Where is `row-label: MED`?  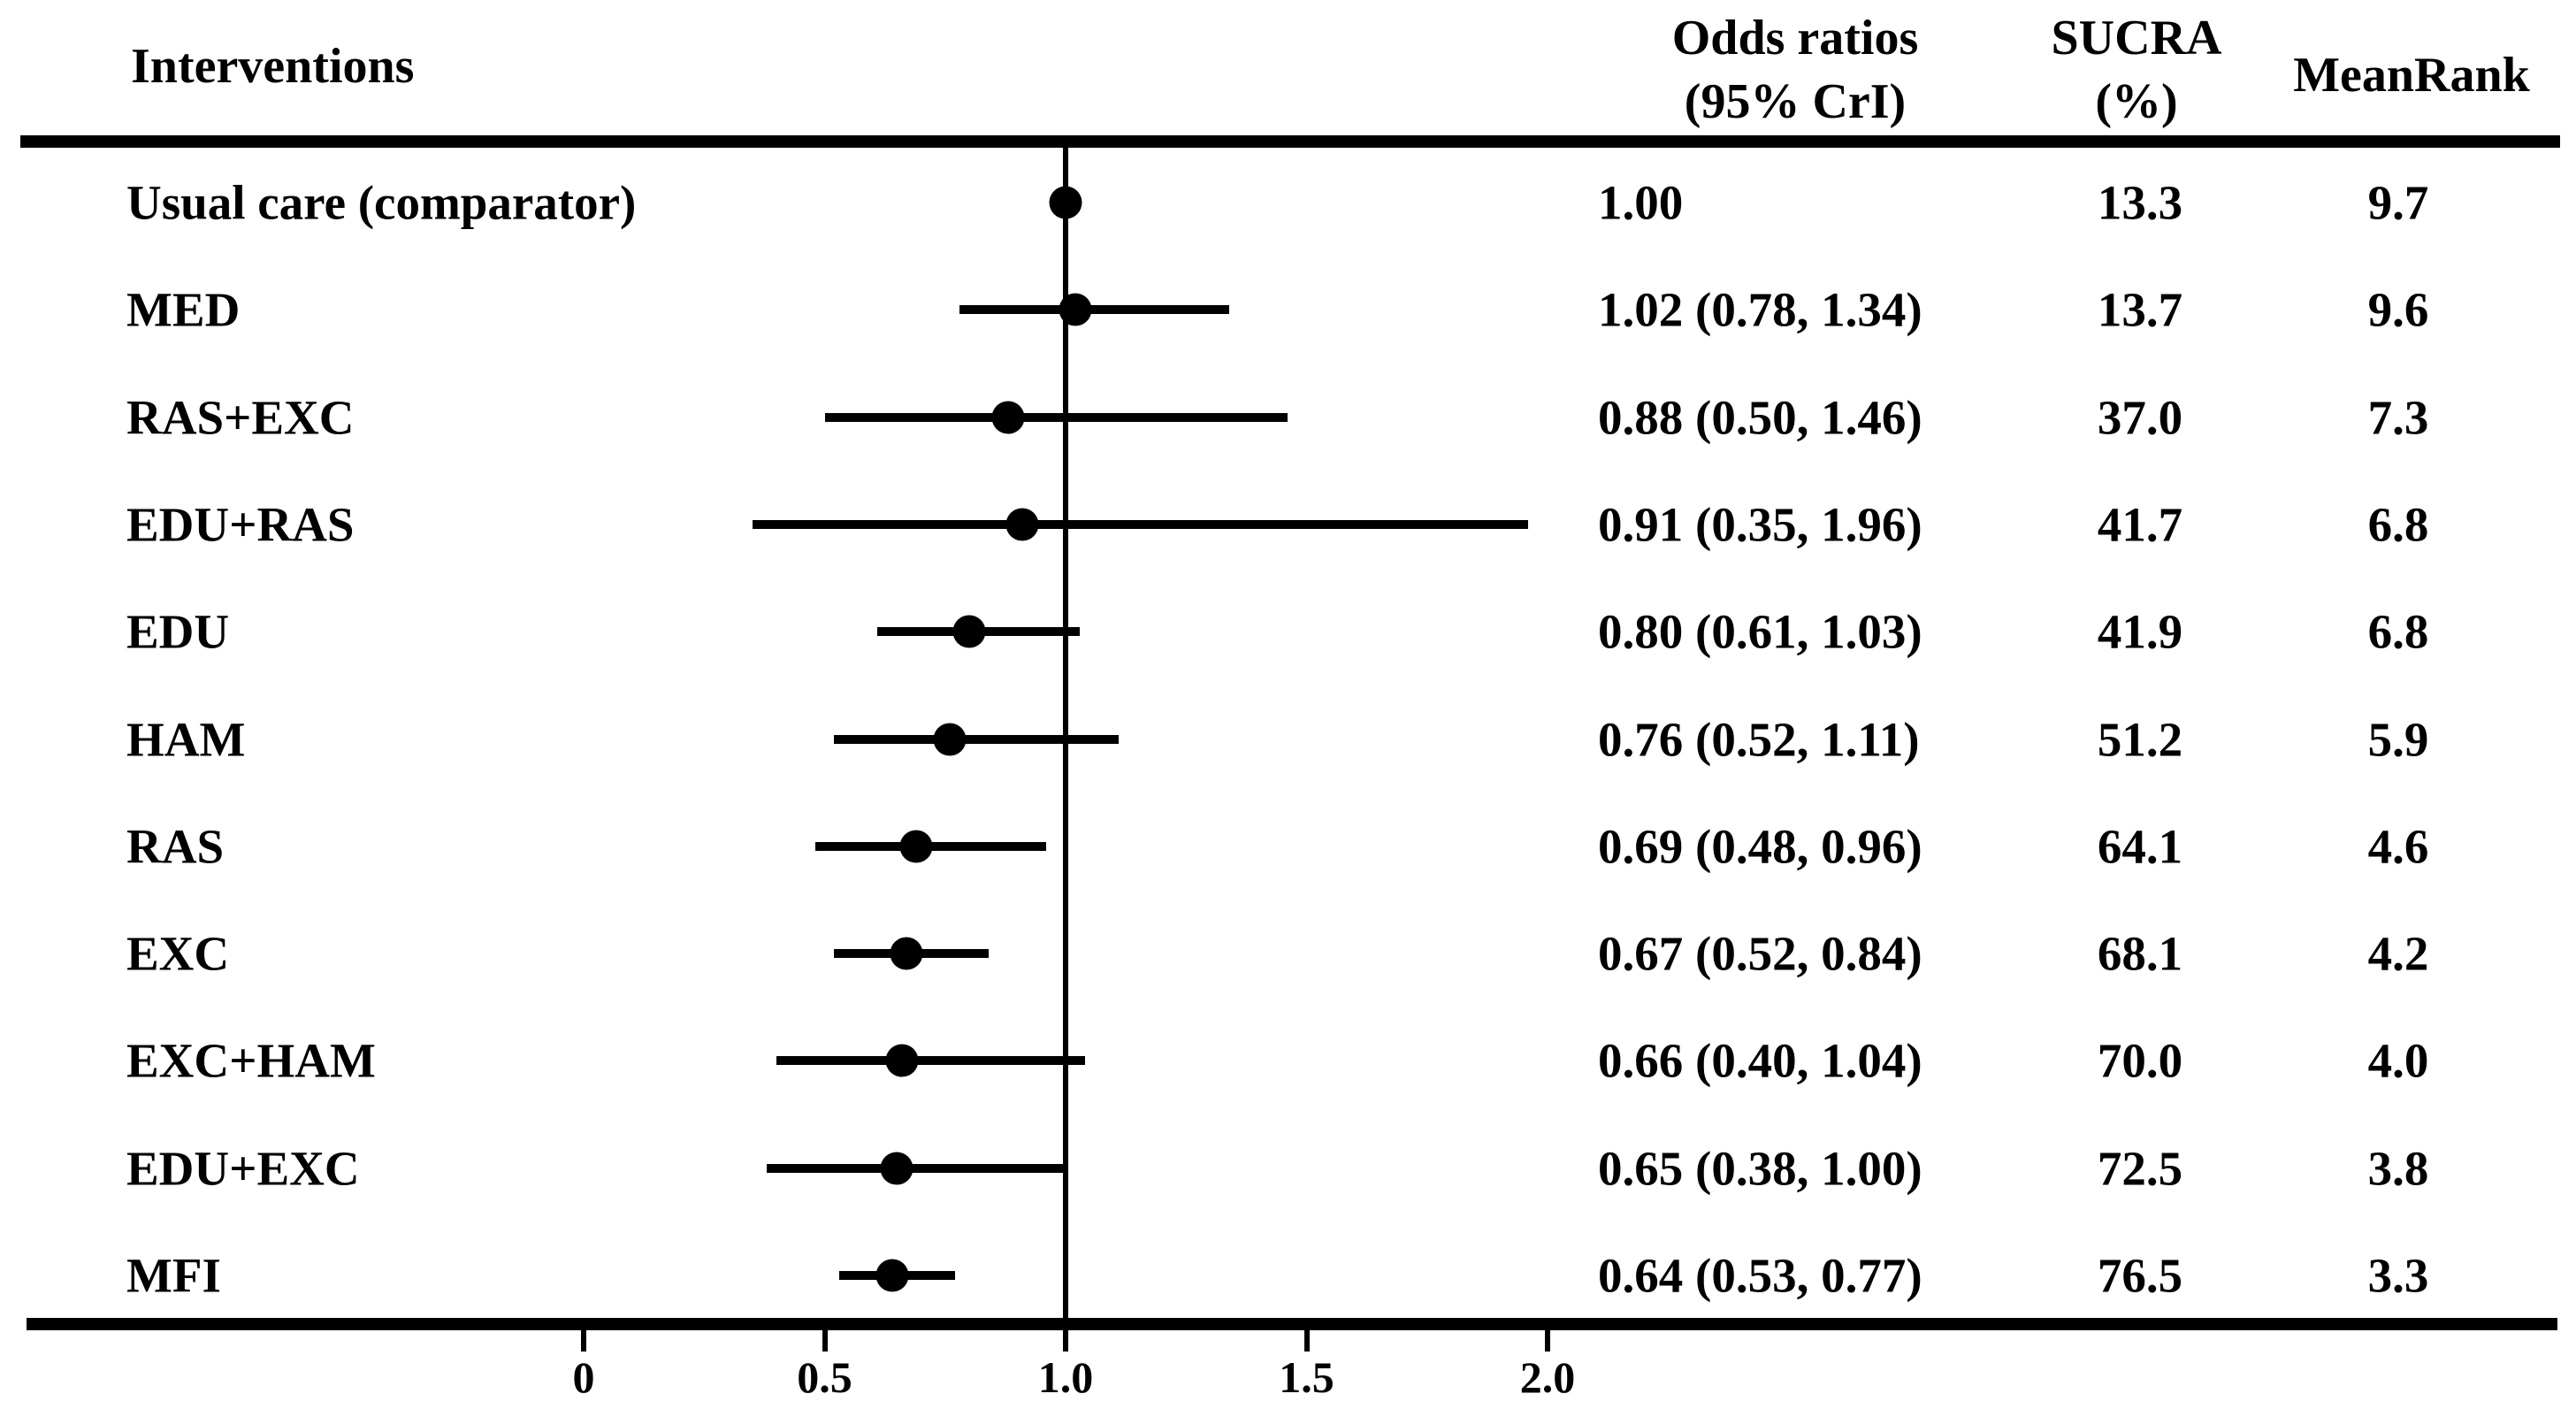
row-label: MED is located at coordinates (184, 309).